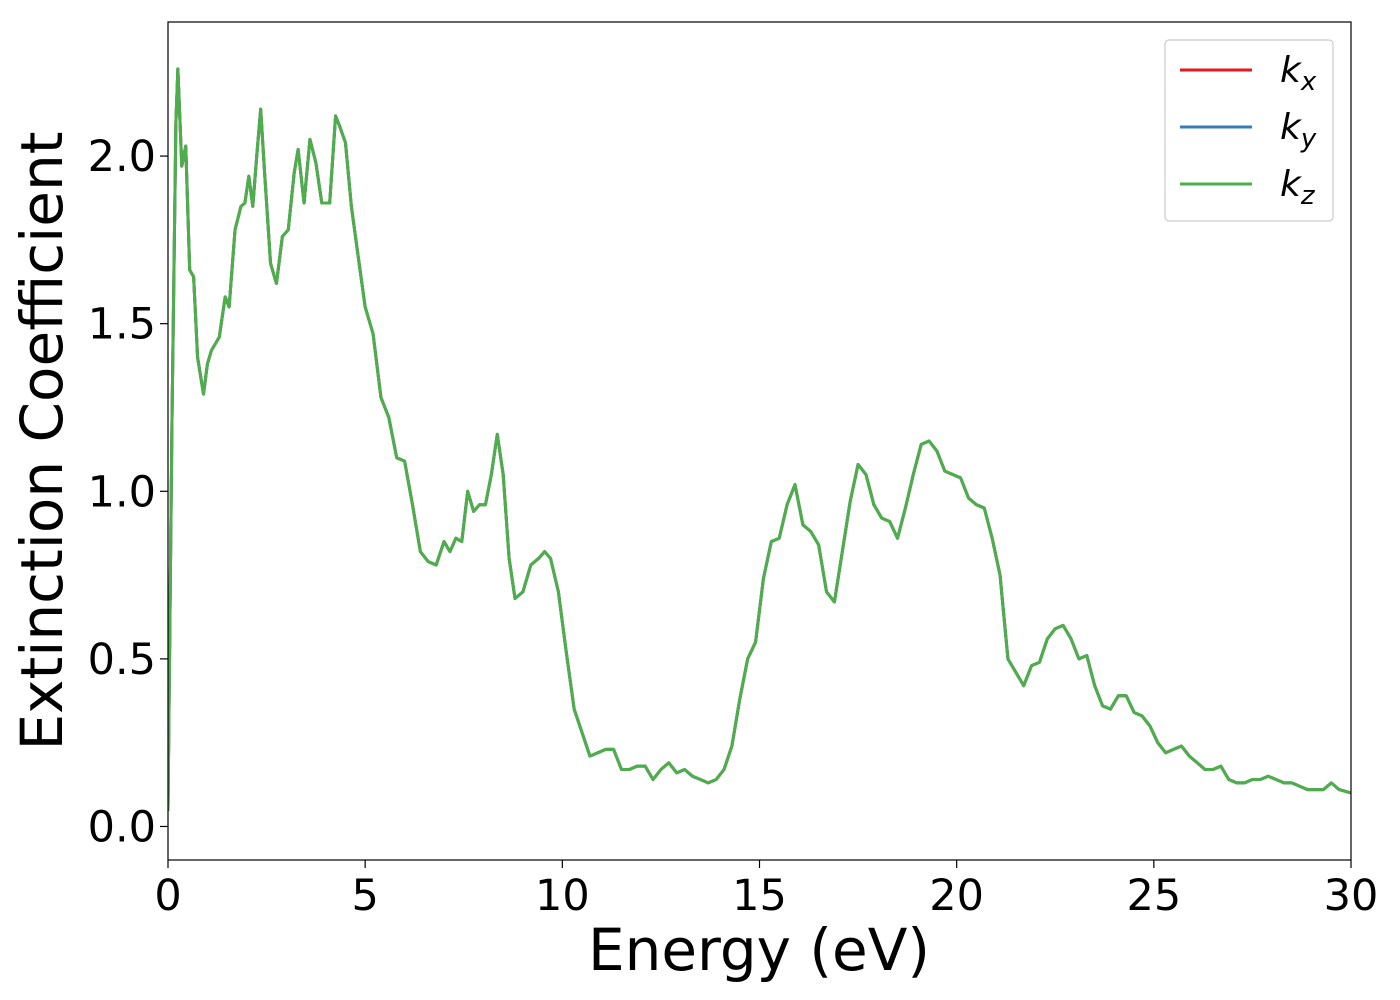 Image resolution: width=1400 pixels, height=1000 pixels. What do you see at coordinates (122, 827) in the screenshot?
I see `y-tick-label: 0.0` at bounding box center [122, 827].